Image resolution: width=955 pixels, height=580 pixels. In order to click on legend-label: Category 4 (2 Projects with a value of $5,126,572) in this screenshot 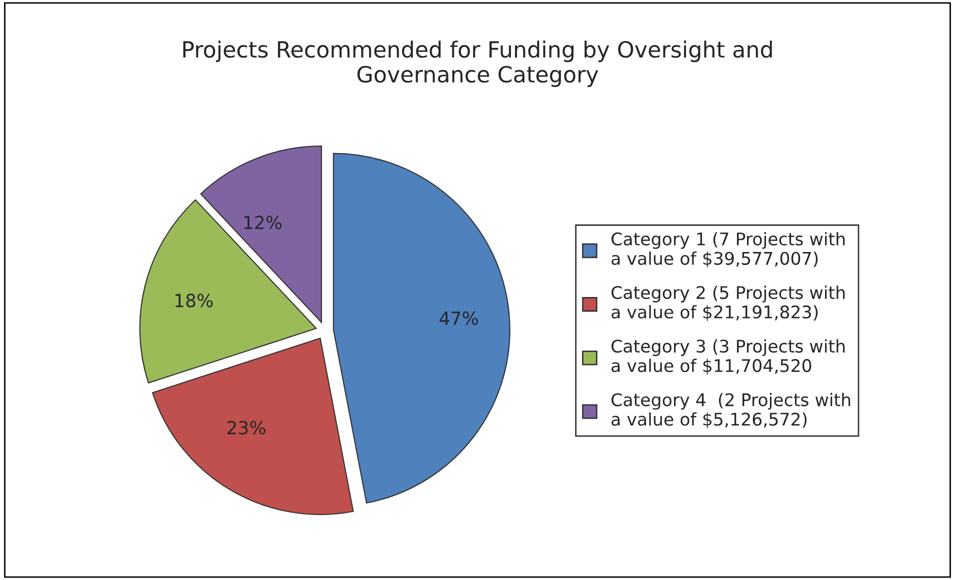, I will do `click(731, 410)`.